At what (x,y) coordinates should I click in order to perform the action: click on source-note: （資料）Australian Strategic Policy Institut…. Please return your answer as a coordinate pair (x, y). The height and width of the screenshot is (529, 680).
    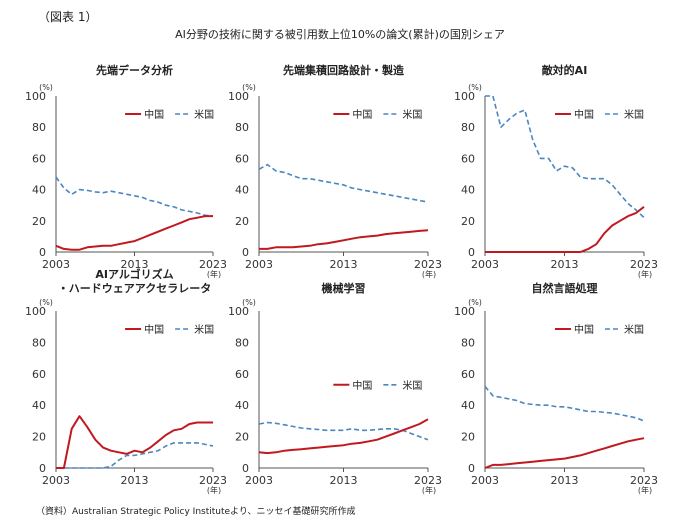
    Looking at the image, I should click on (196, 512).